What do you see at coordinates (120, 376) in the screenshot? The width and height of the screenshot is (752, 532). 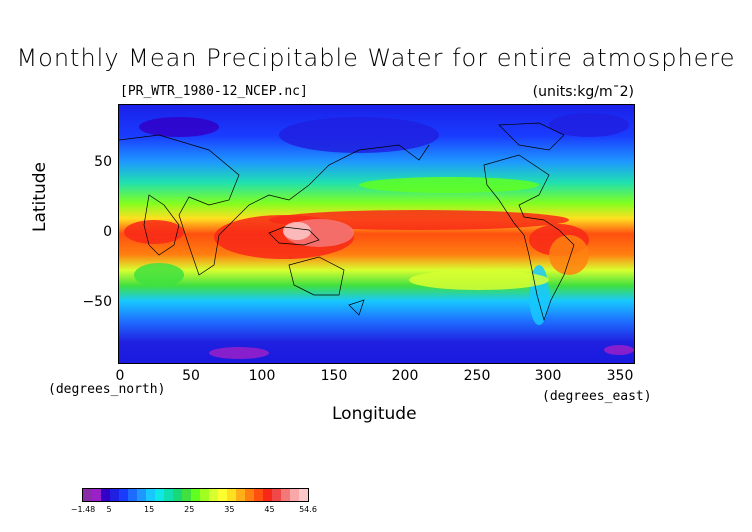 I see `x-tick-label: 0` at bounding box center [120, 376].